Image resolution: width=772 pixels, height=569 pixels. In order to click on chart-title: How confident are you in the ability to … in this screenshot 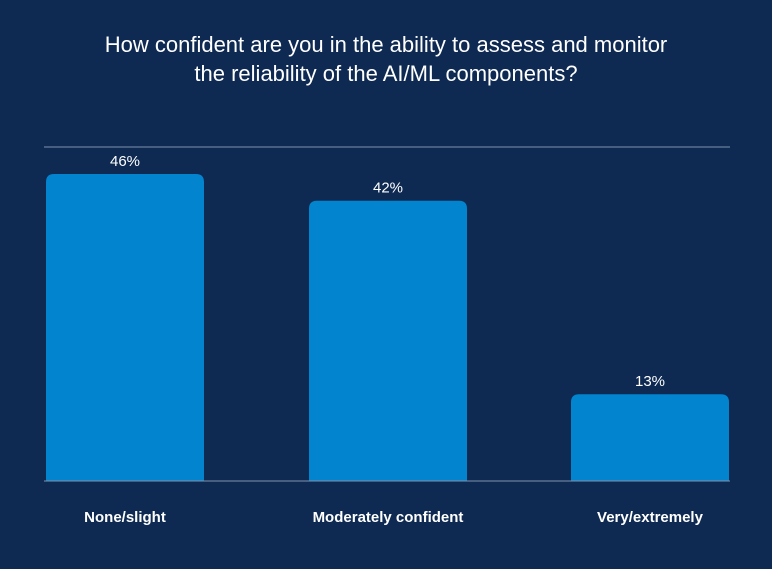, I will do `click(386, 59)`.